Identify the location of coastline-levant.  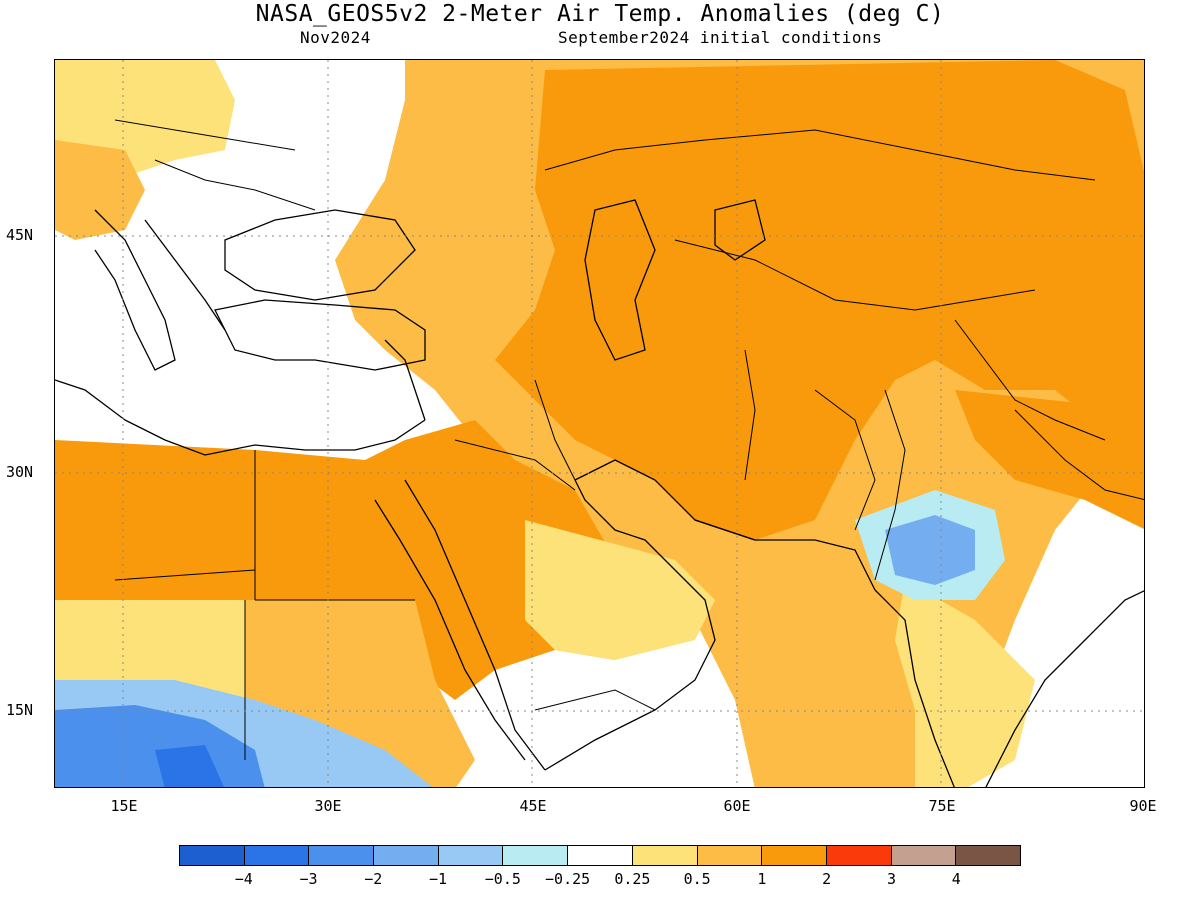
(405, 380).